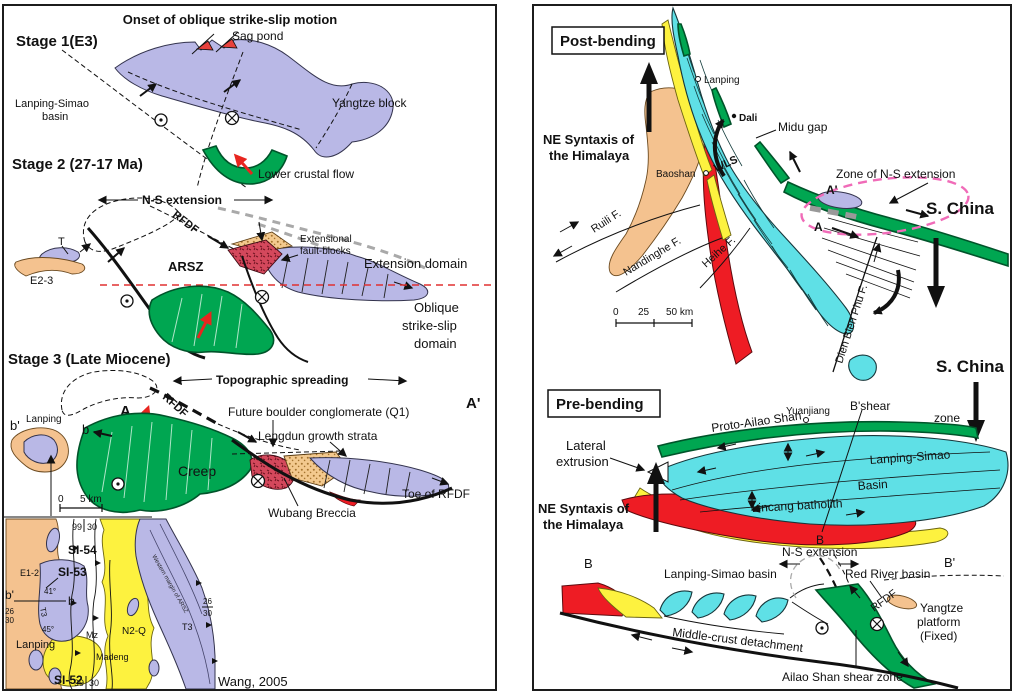 The height and width of the screenshot is (694, 1024). Describe the element at coordinates (803, 127) in the screenshot. I see `midu-gap-label: Midu gap` at that location.